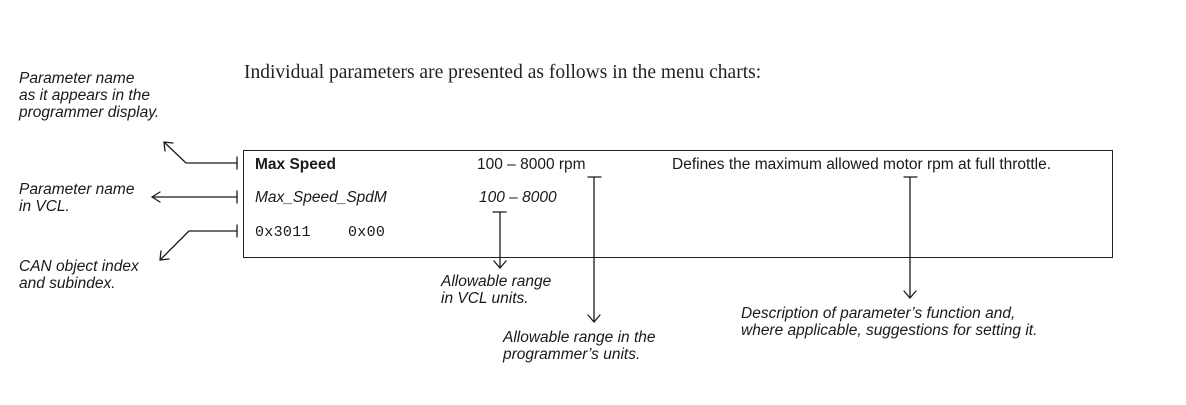  I want to click on annotation-can-index: CAN object index and subindex., so click(79, 275).